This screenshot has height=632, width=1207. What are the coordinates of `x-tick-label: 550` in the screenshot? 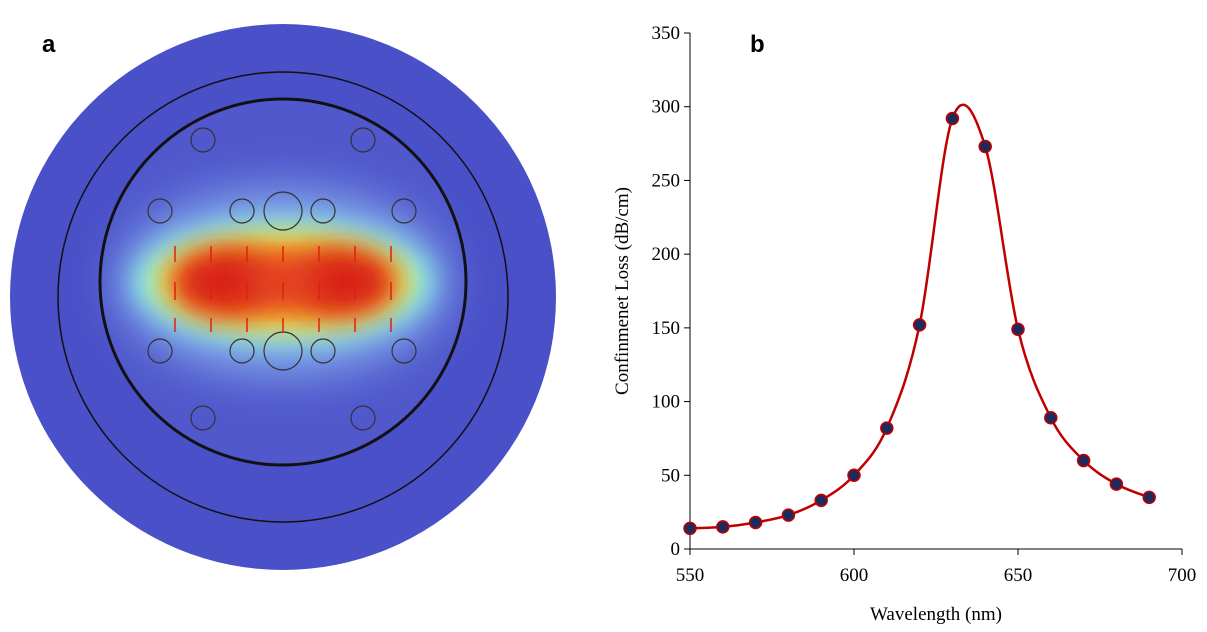 It's located at (690, 575).